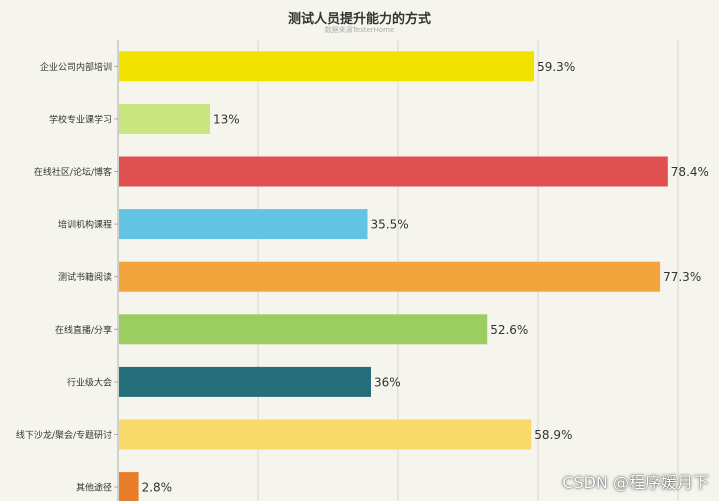  What do you see at coordinates (390, 225) in the screenshot?
I see `value-label: 35.5%` at bounding box center [390, 225].